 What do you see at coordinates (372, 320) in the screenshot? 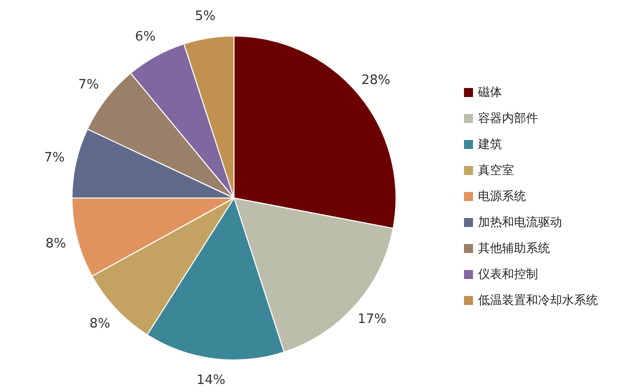
I see `data-label: 17%` at bounding box center [372, 320].